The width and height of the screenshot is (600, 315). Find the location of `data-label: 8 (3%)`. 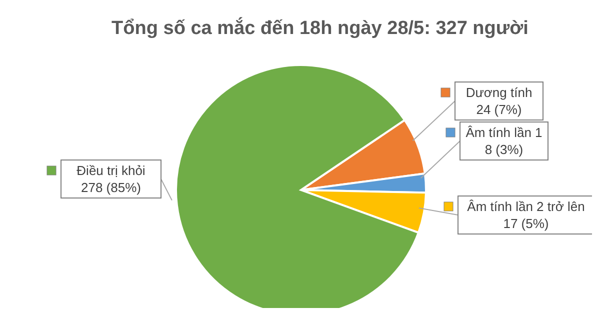

data-label: 8 (3%) is located at coordinates (504, 149).